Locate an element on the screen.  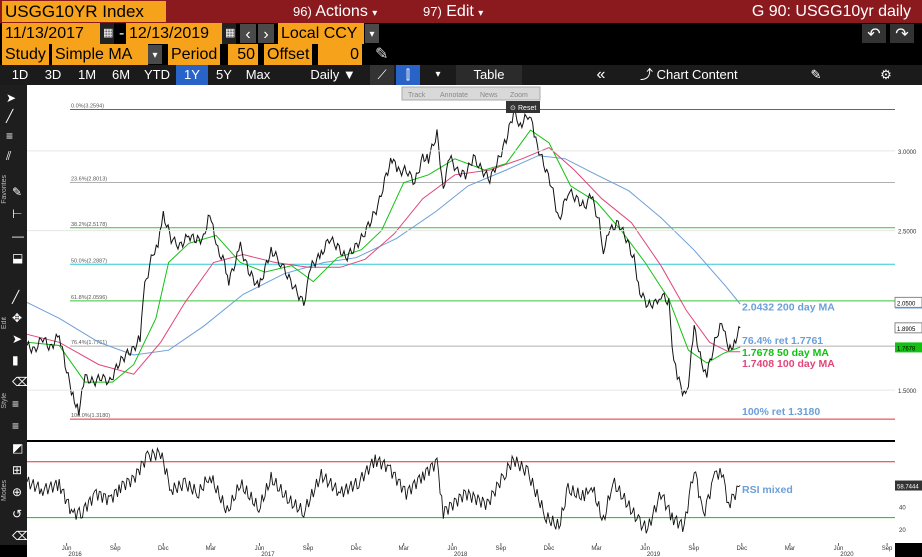
study-bar: Study Simple MA ▾ Period 50 Offset 0 ✎ is located at coordinates (461, 54).